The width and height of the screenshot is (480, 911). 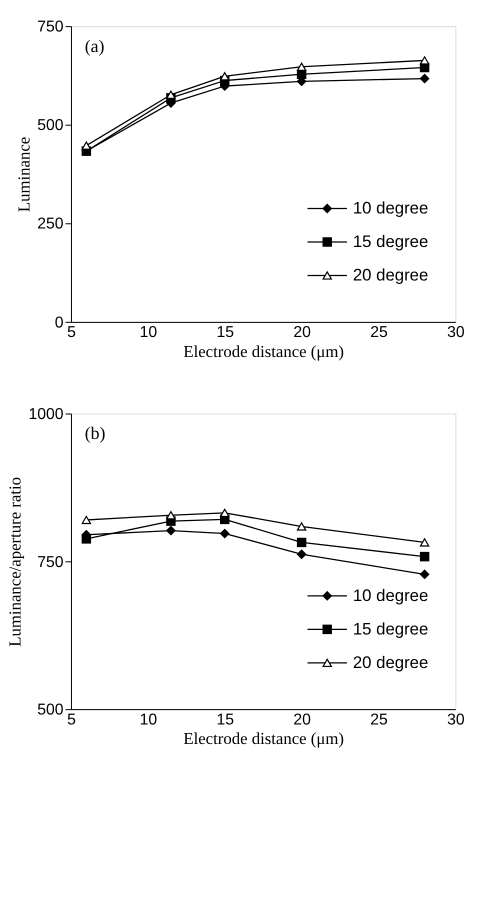 What do you see at coordinates (59, 323) in the screenshot?
I see `y-tick-label: 0` at bounding box center [59, 323].